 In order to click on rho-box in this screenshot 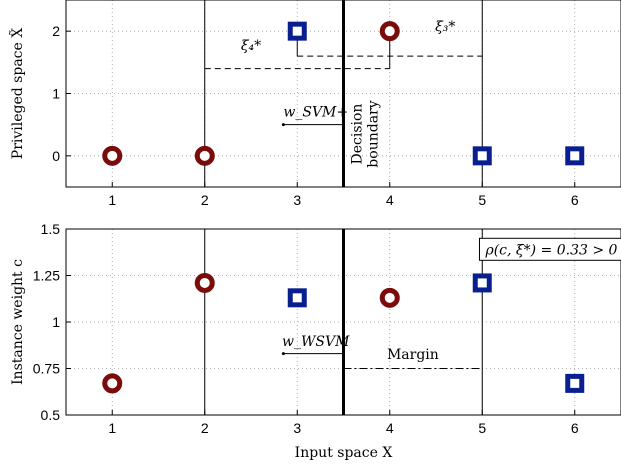, I will do `click(549, 249)`.